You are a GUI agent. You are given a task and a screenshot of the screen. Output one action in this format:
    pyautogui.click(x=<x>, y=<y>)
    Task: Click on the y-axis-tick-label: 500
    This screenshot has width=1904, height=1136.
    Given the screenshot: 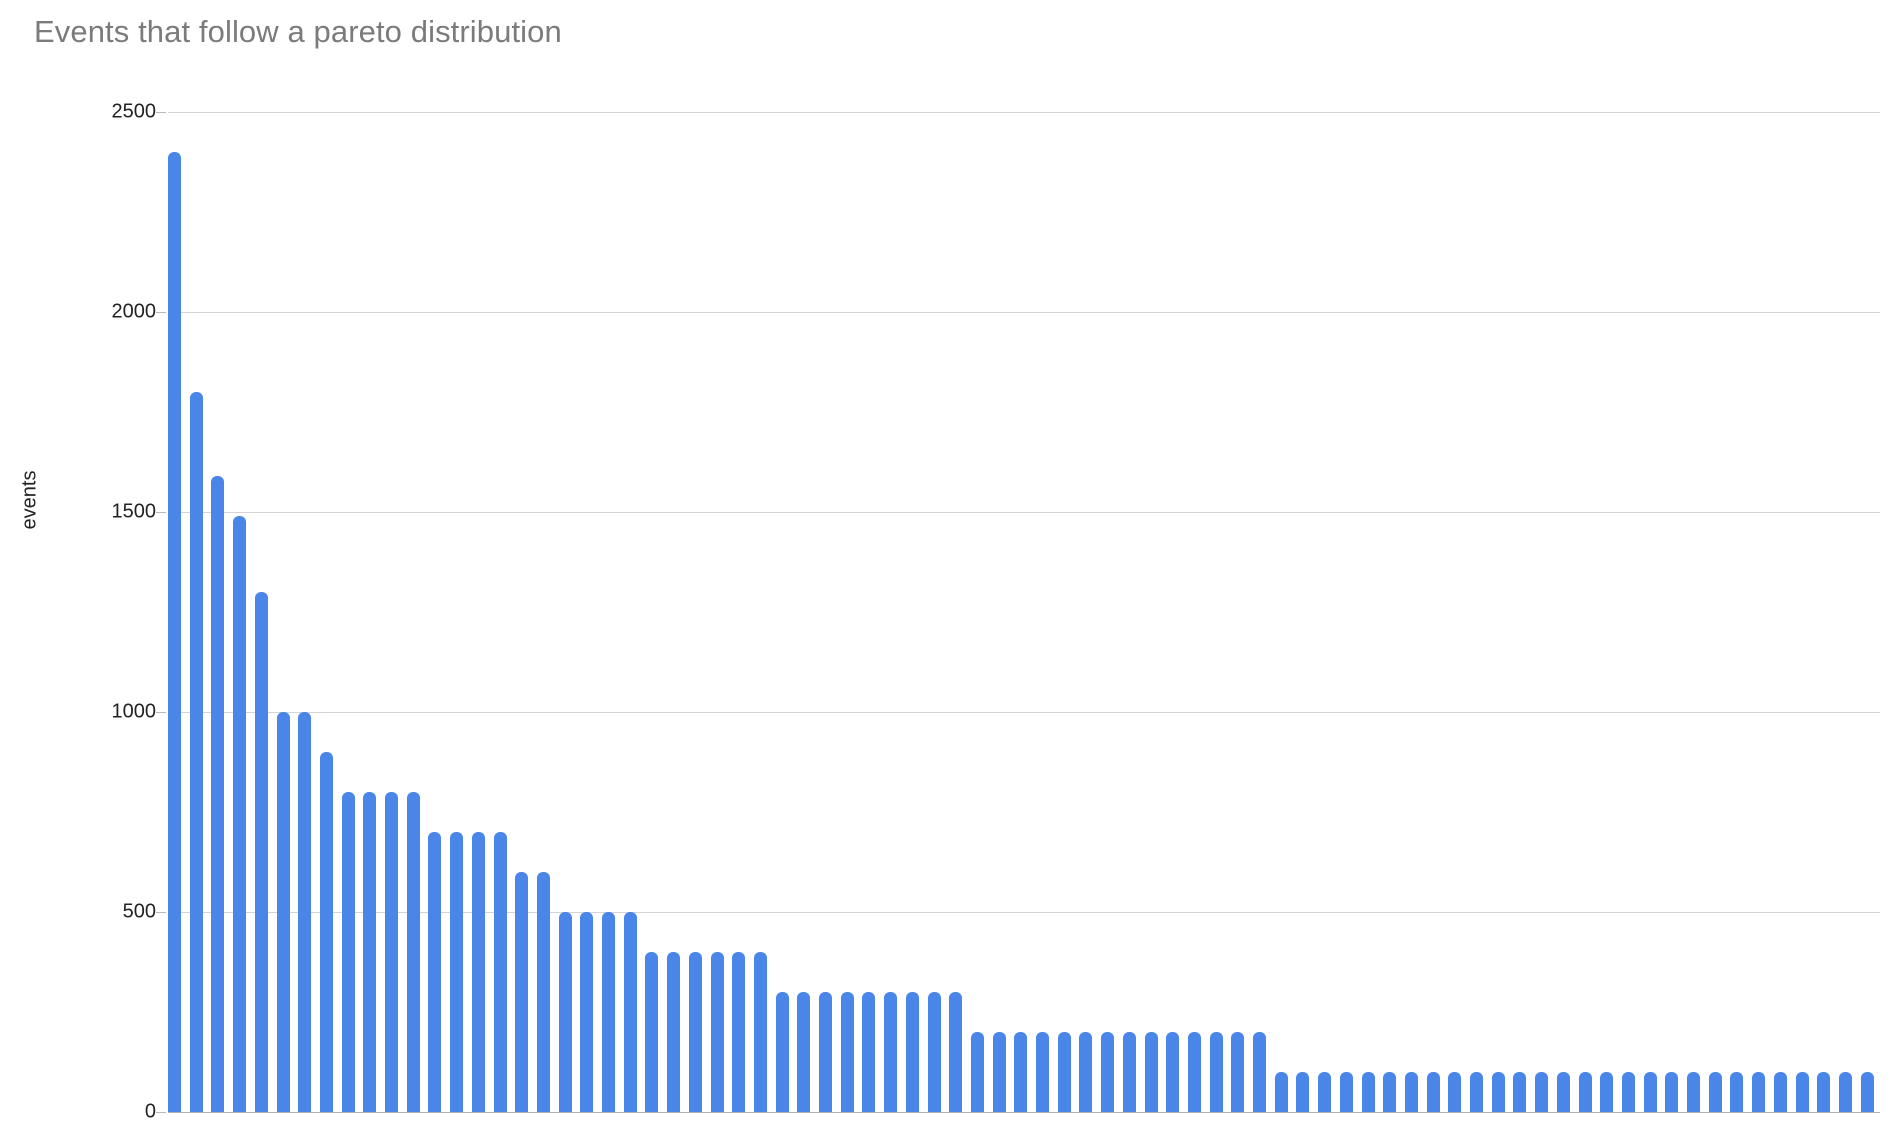 What is the action you would take?
    pyautogui.click(x=139, y=911)
    